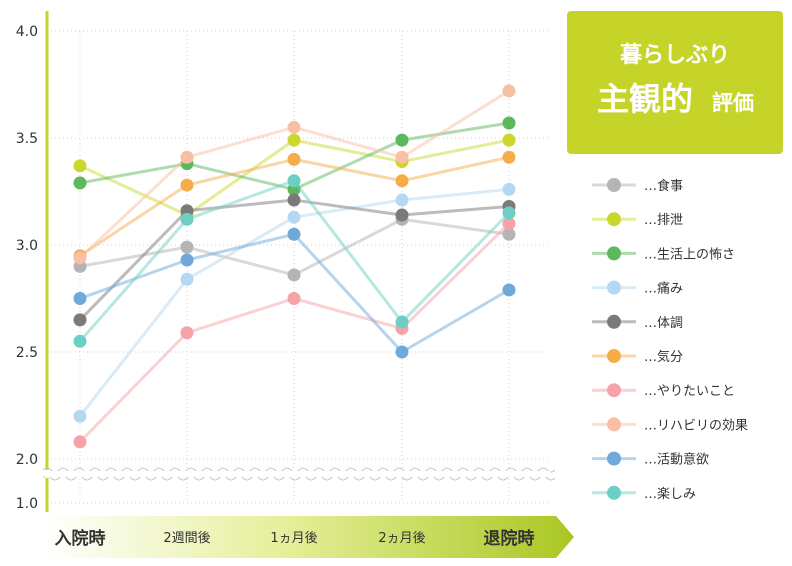  What do you see at coordinates (186, 538) in the screenshot?
I see `x-tick-label: 2週間後` at bounding box center [186, 538].